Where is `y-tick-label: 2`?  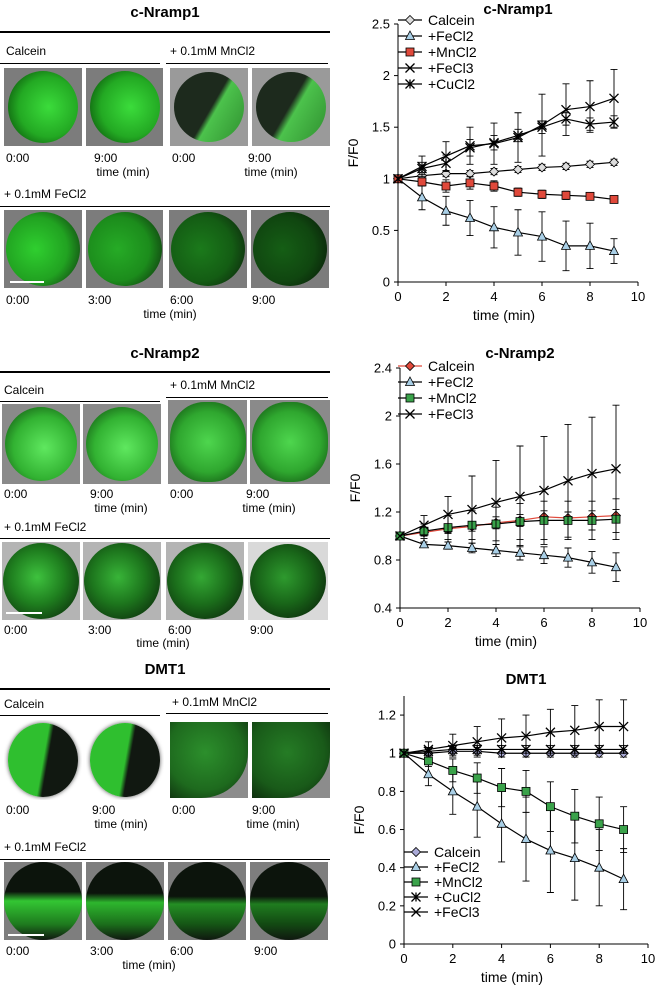 y-tick-label: 2 is located at coordinates (388, 416).